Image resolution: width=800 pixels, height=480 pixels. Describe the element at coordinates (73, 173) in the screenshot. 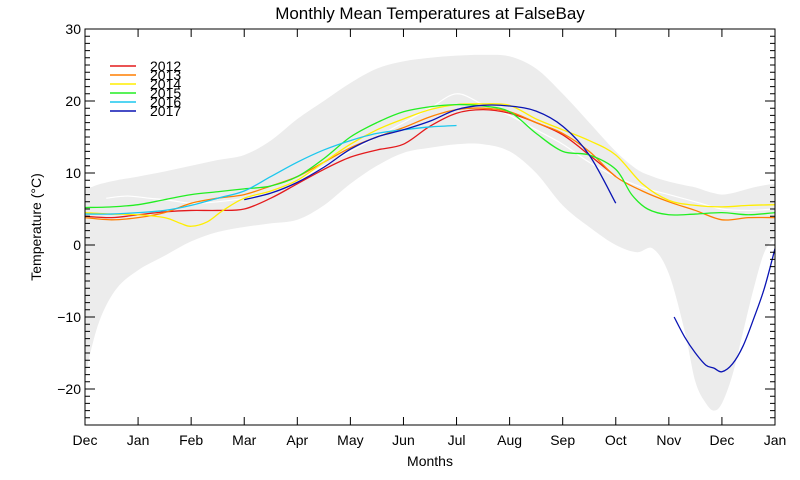

I see `y-tick-label: 10` at that location.